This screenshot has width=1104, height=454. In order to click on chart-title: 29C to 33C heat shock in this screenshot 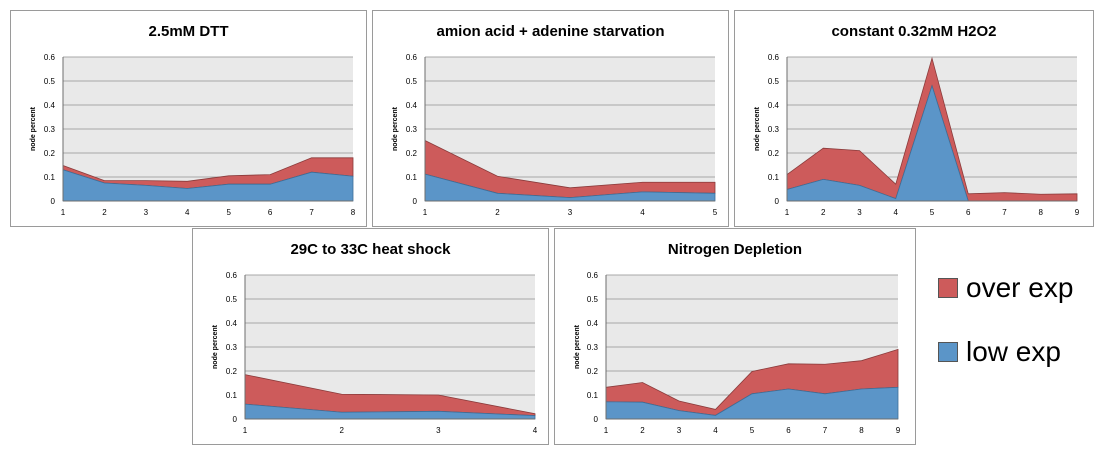, I will do `click(370, 249)`.